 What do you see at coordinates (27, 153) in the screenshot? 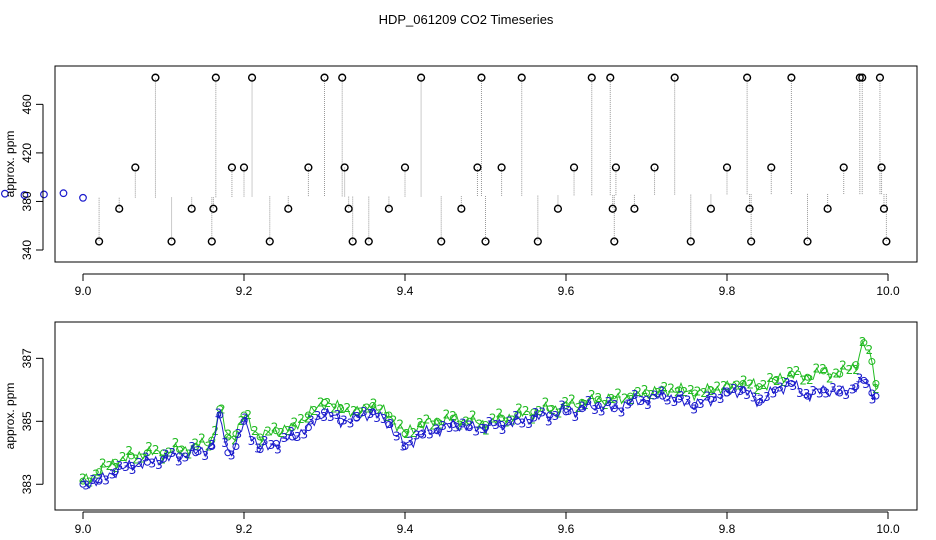
I see `top-y-tick-label: 420` at bounding box center [27, 153].